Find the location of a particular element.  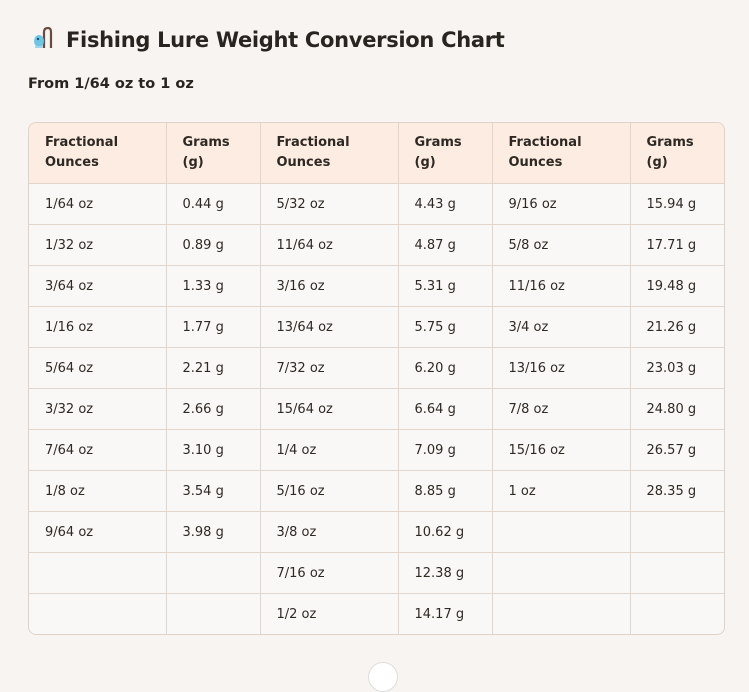

ounces-cell: 15/16 oz is located at coordinates (561, 450).